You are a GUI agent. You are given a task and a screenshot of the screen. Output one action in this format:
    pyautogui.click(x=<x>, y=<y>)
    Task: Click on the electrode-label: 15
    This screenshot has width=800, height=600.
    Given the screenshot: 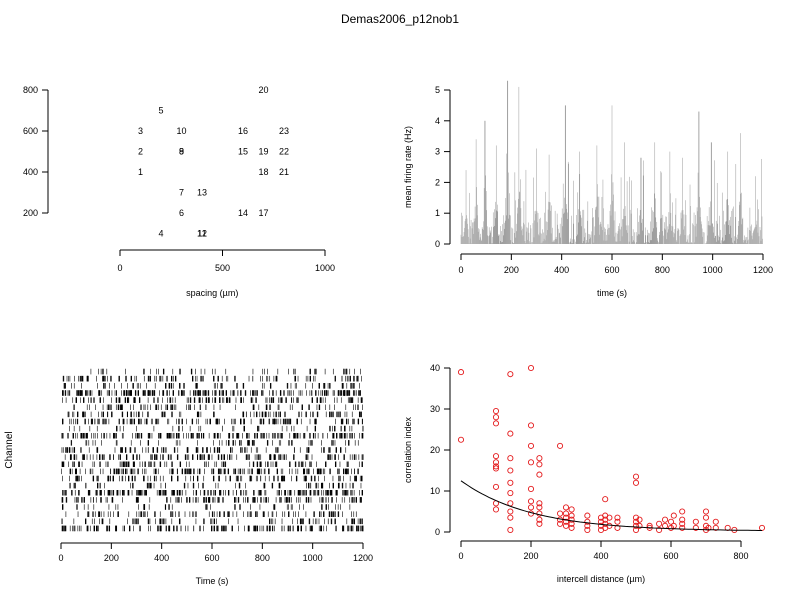 What is the action you would take?
    pyautogui.click(x=243, y=152)
    